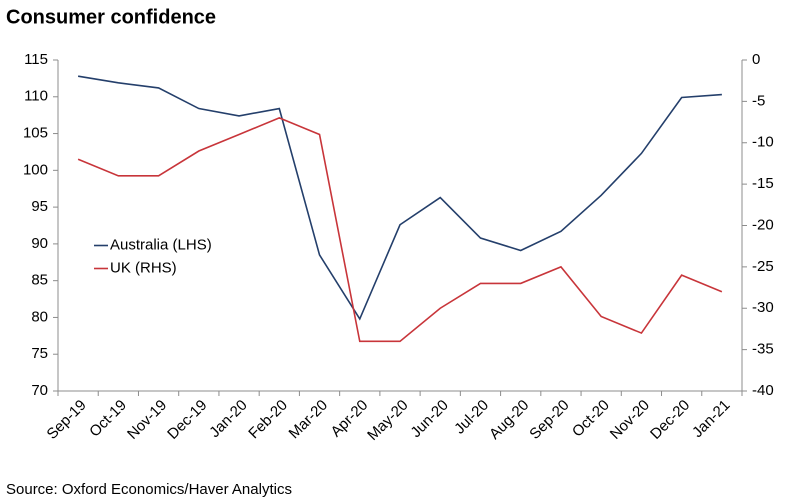 The width and height of the screenshot is (802, 502). Describe the element at coordinates (268, 420) in the screenshot. I see `x-tick-label: Feb-20` at that location.